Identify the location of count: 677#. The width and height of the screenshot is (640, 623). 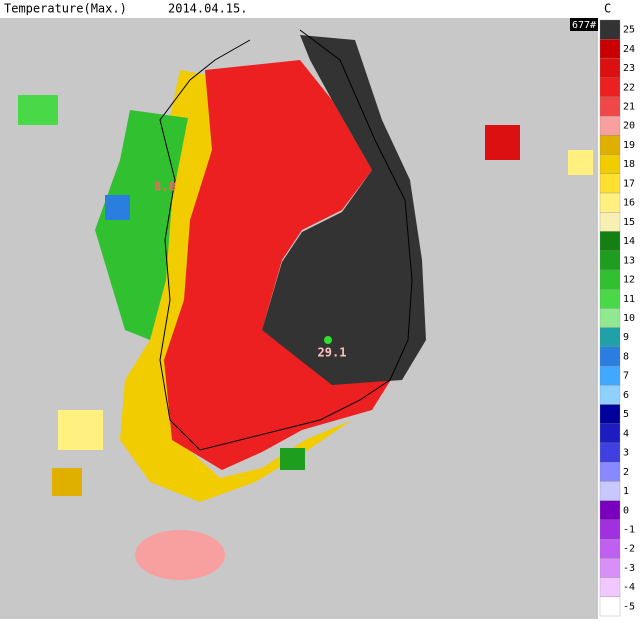
(584, 25).